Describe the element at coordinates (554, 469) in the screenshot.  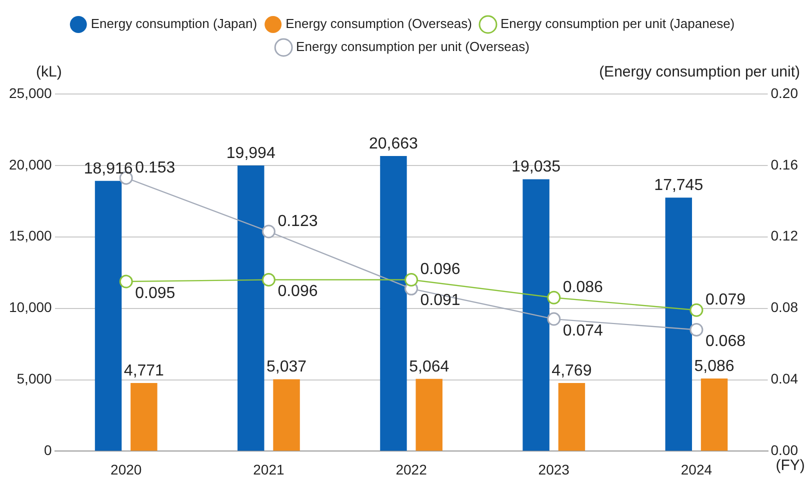
I see `x-tick-label: 2023` at that location.